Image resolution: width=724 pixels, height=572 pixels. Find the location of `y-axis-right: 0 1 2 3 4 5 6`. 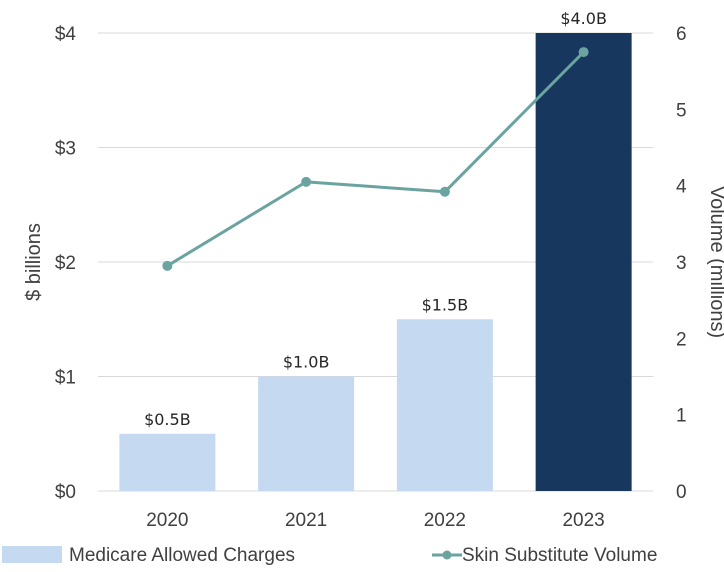

y-axis-right: 0 1 2 3 4 5 6 is located at coordinates (681, 263).